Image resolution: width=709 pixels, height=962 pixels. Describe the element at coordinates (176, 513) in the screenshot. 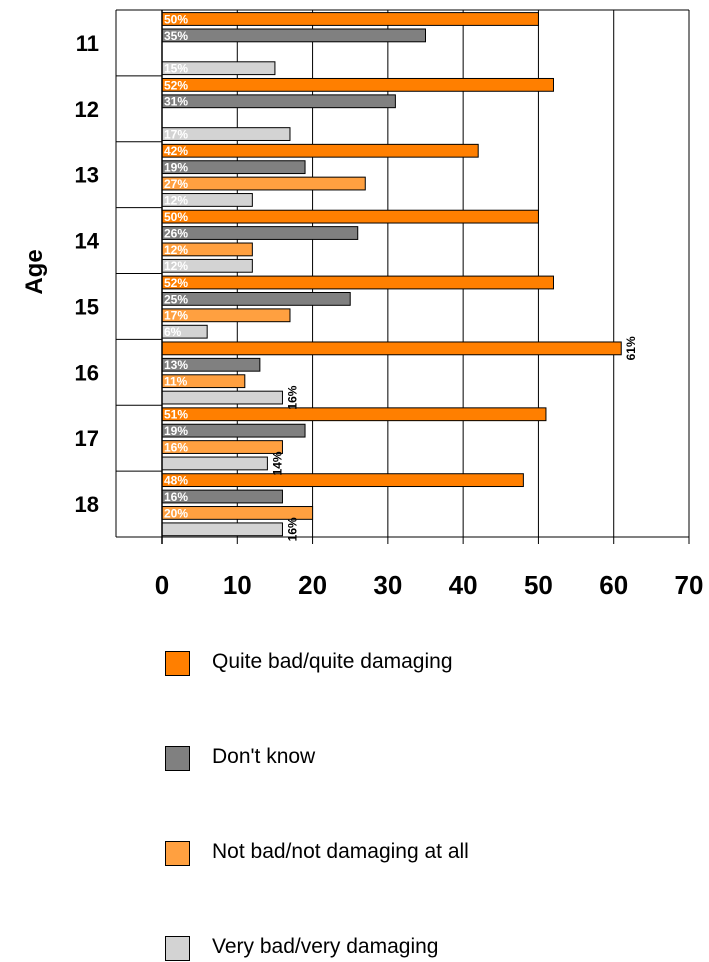

I see `data-label: 20%` at that location.